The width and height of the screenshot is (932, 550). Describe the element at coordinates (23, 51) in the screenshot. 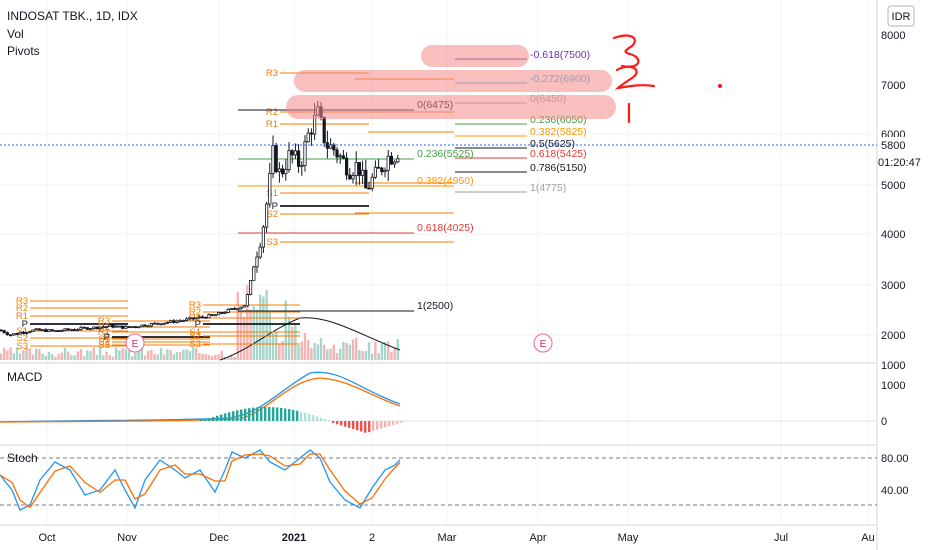

I see `pivots-legend: Pivots` at that location.